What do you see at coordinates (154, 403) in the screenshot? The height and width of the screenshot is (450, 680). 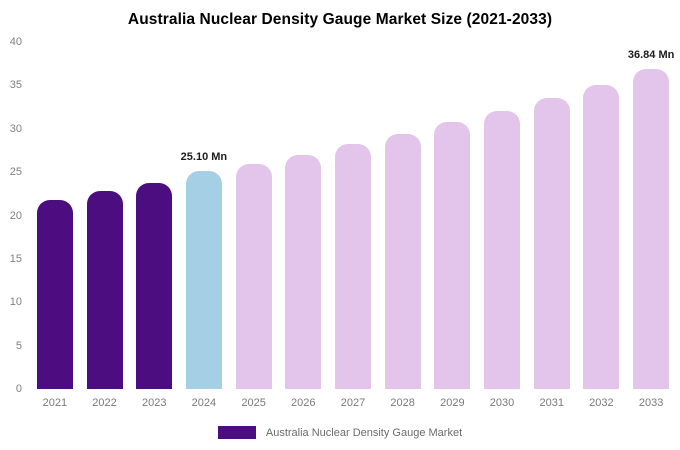 I see `x-axis-label-2023: 2023` at bounding box center [154, 403].